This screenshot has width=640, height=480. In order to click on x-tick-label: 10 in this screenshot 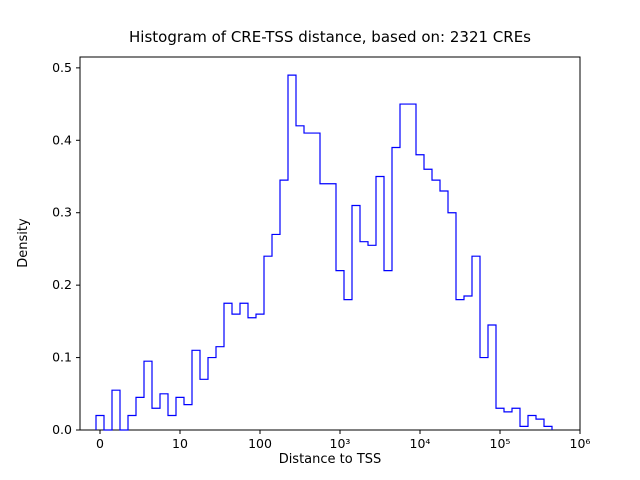, I will do `click(180, 443)`.